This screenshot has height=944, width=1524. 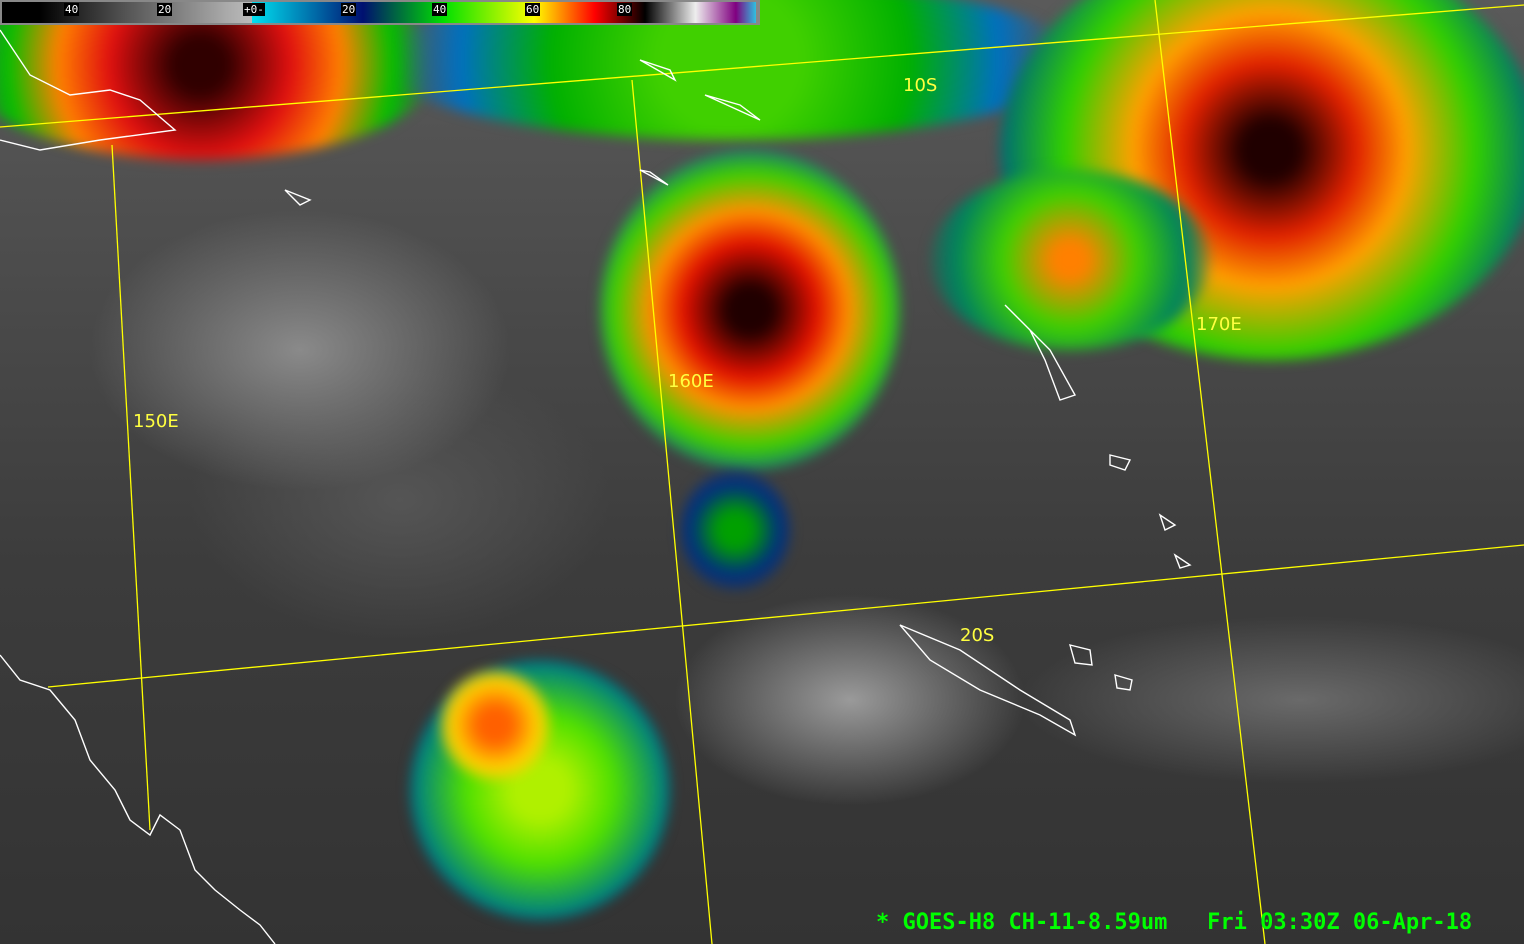 What do you see at coordinates (495, 725) in the screenshot?
I see `cloud-region-south-core` at bounding box center [495, 725].